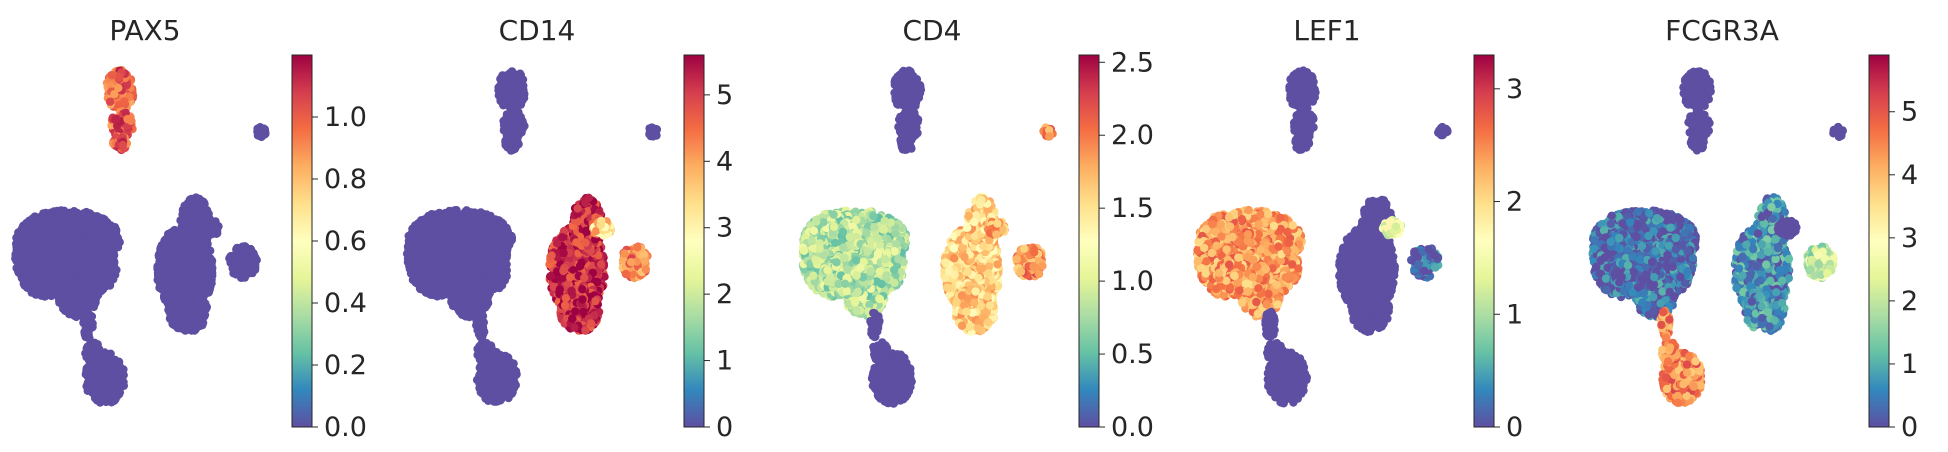 The image size is (1948, 452). What do you see at coordinates (144, 30) in the screenshot?
I see `panel-title: PAX5` at bounding box center [144, 30].